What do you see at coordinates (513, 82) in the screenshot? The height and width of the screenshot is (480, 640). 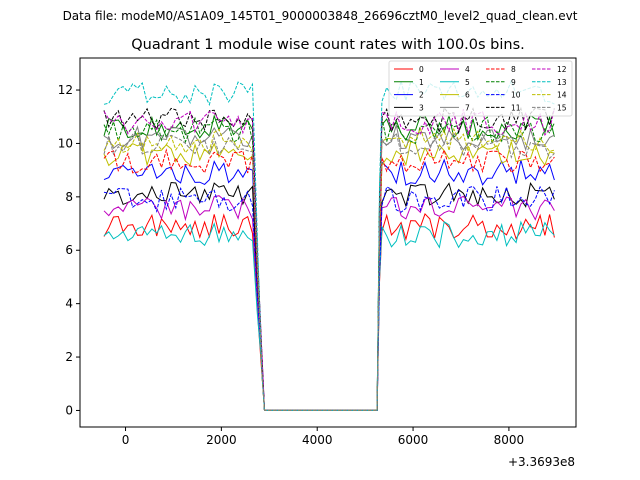 I see `legend-label-9: 9` at bounding box center [513, 82].